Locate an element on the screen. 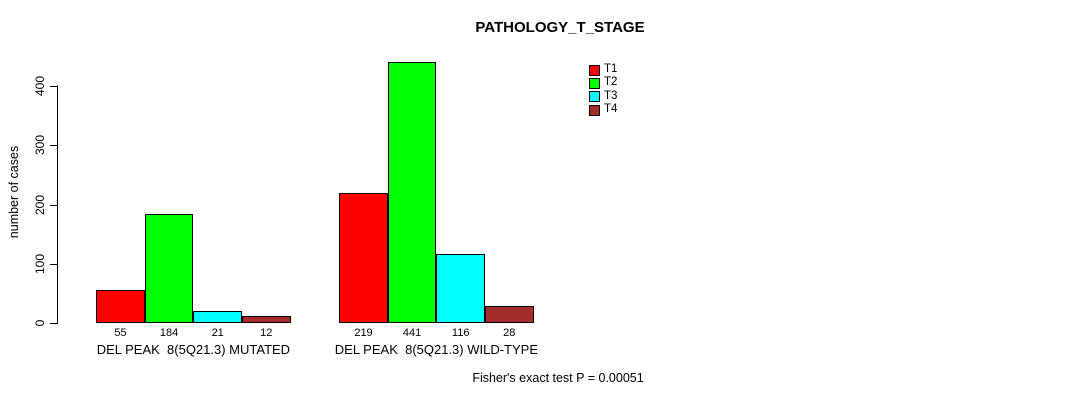  bar-t3-group1 is located at coordinates (217, 316).